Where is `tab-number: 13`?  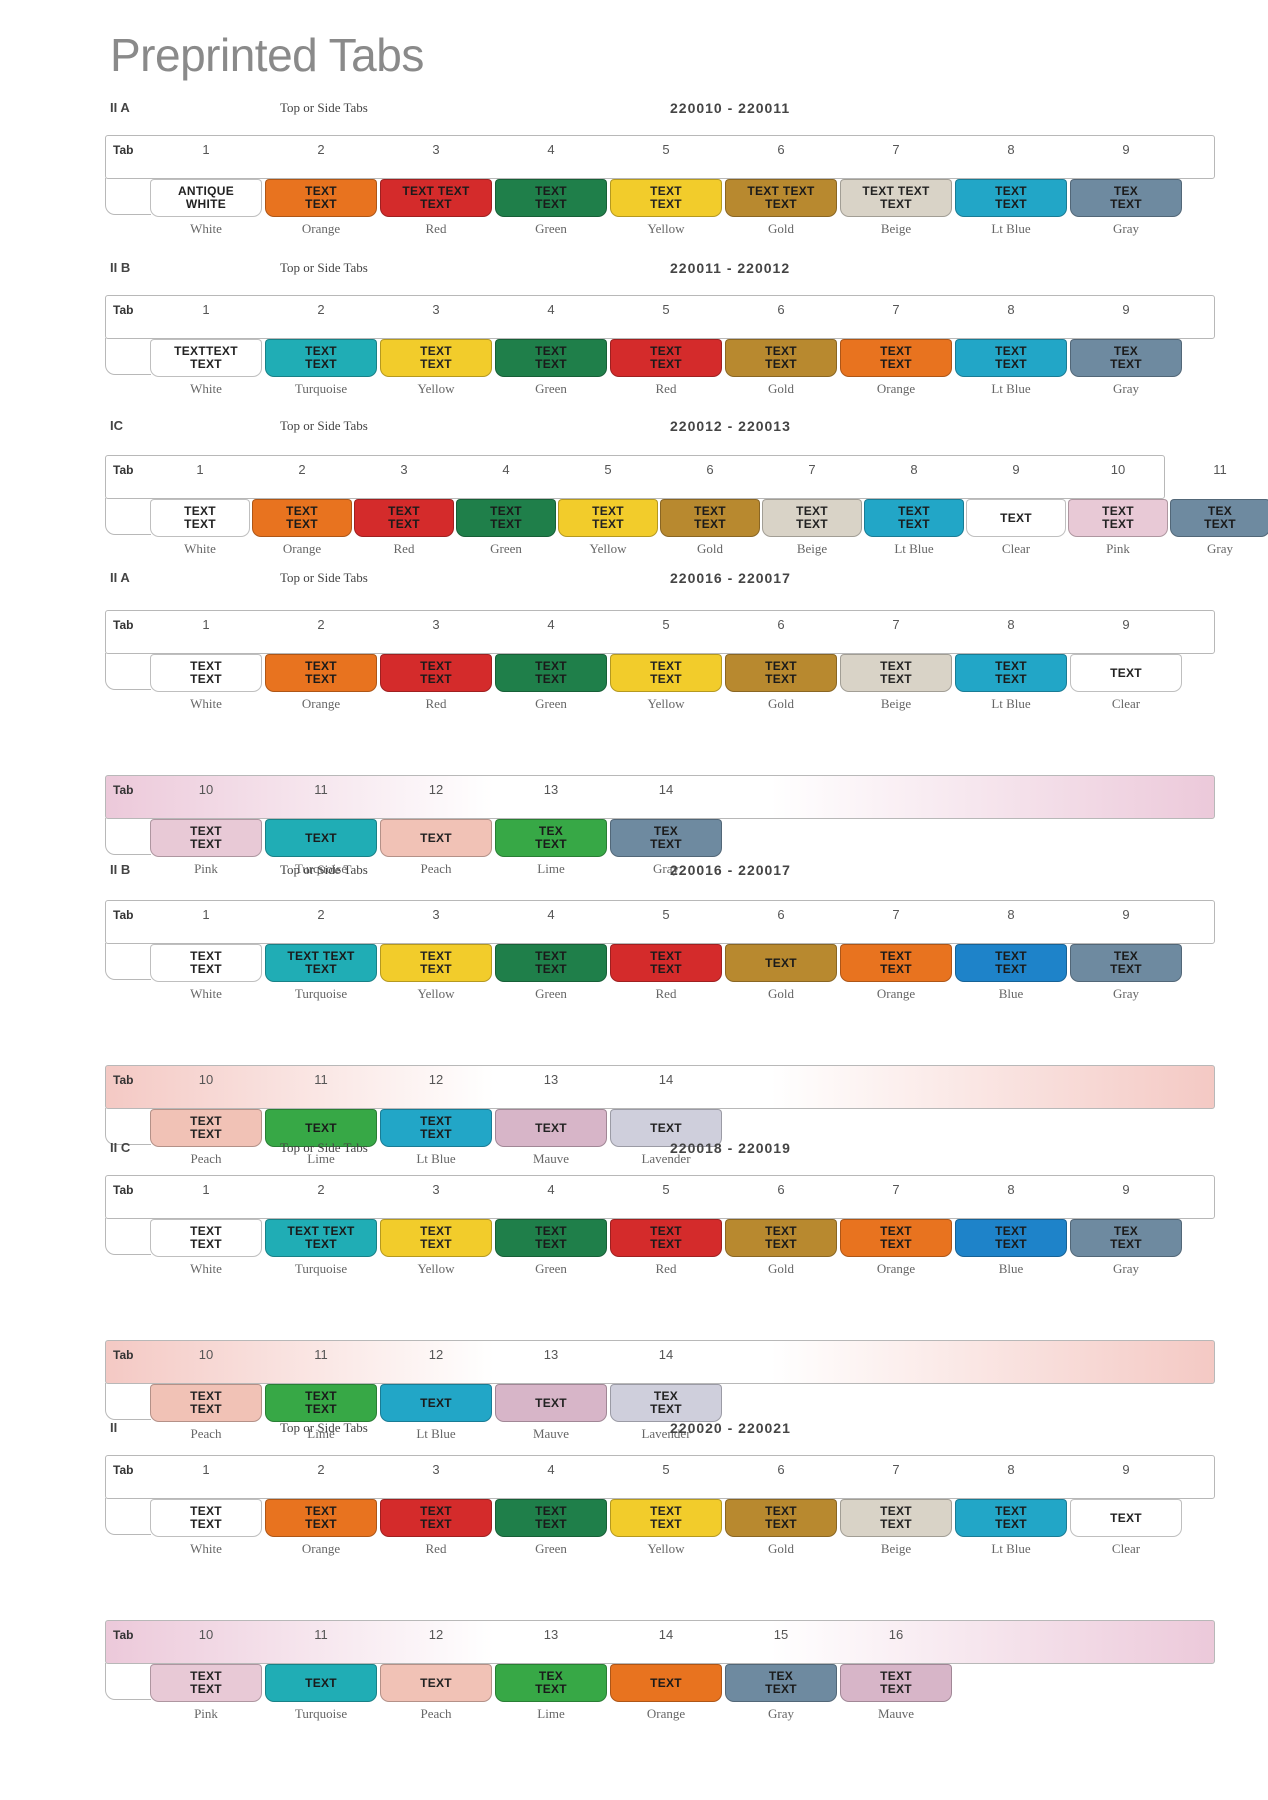
tab-number: 13 is located at coordinates (551, 1634).